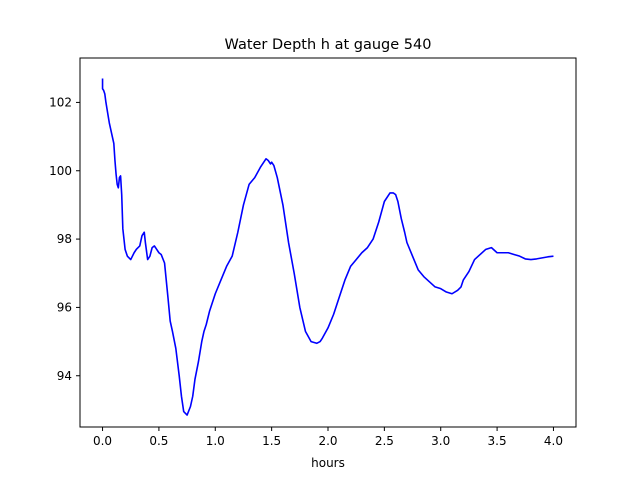 The height and width of the screenshot is (480, 640). Describe the element at coordinates (327, 441) in the screenshot. I see `x-tick-label: 2.0` at that location.